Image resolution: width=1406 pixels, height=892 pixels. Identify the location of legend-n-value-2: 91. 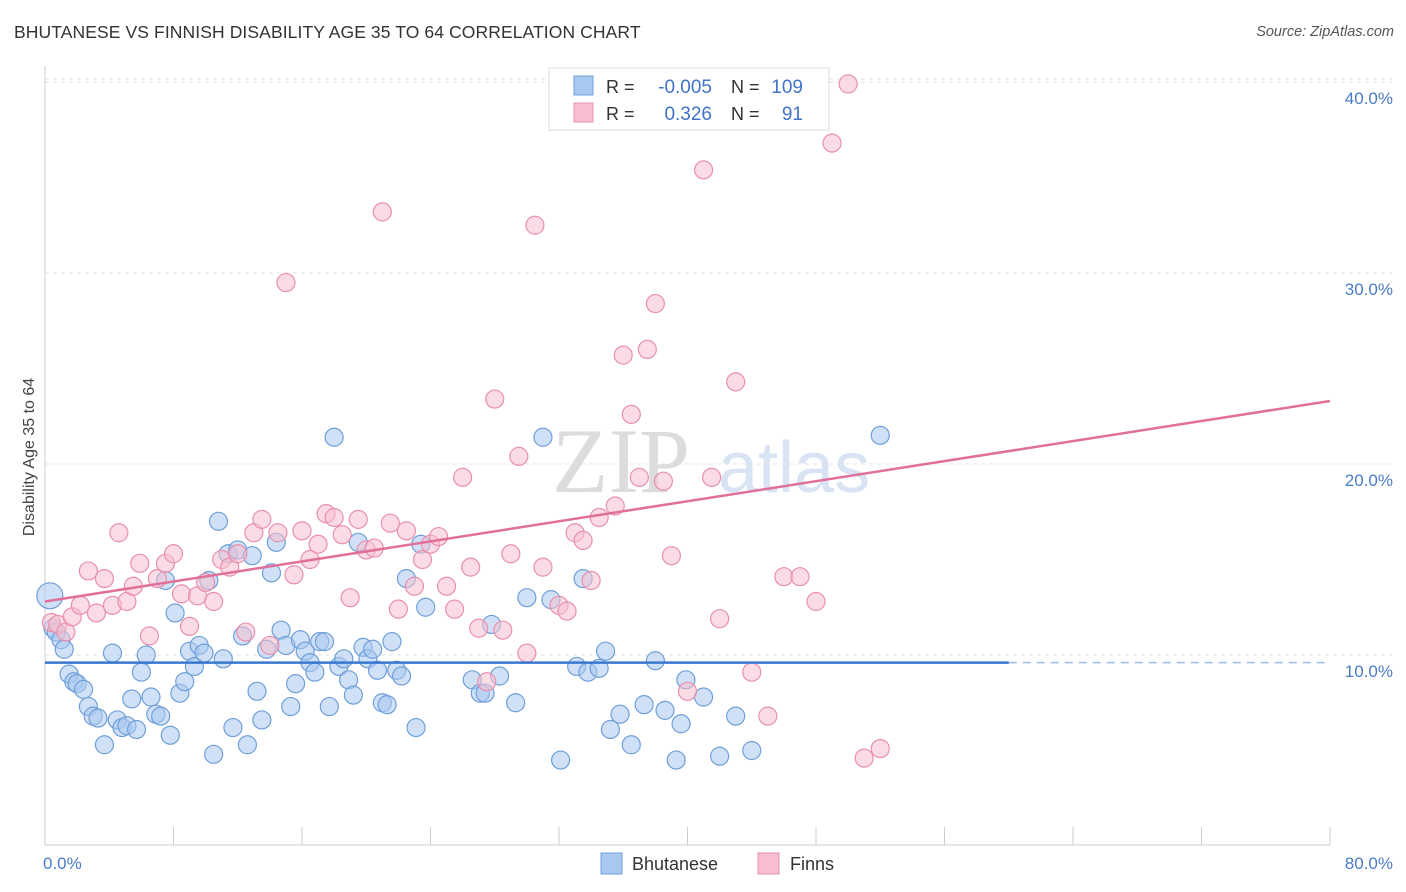
(792, 114).